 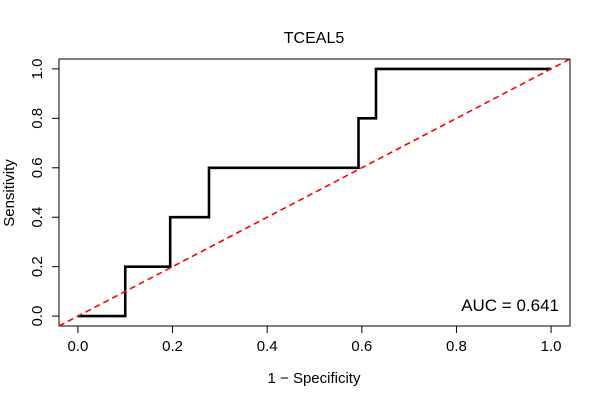 What do you see at coordinates (361, 346) in the screenshot?
I see `x-tick-label: 0.6` at bounding box center [361, 346].